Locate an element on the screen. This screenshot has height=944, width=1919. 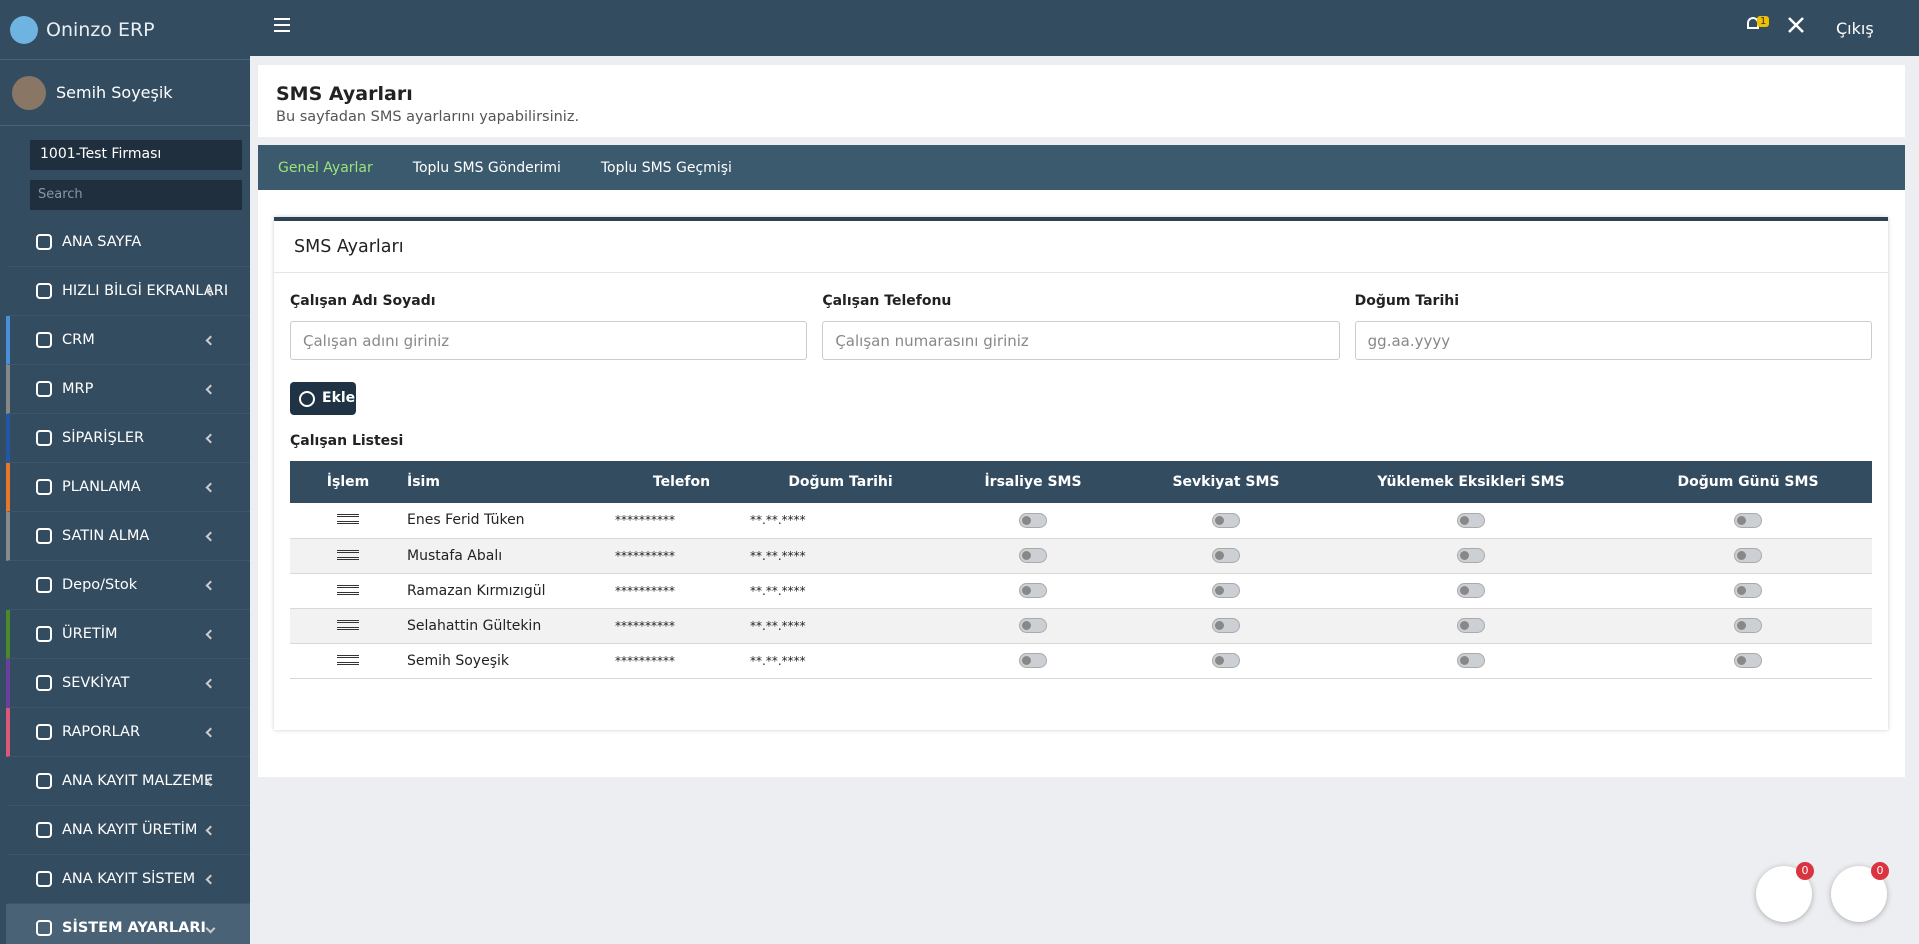
fullscreen is located at coordinates (1796, 25).